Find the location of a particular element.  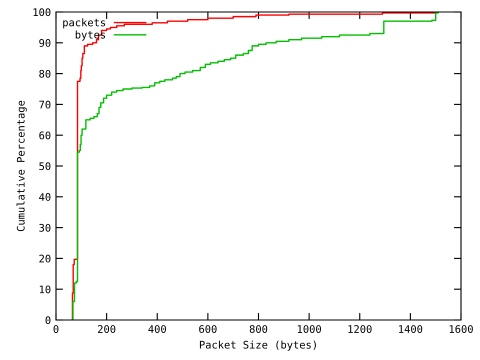

y-tick-label: 70 is located at coordinates (44, 104).